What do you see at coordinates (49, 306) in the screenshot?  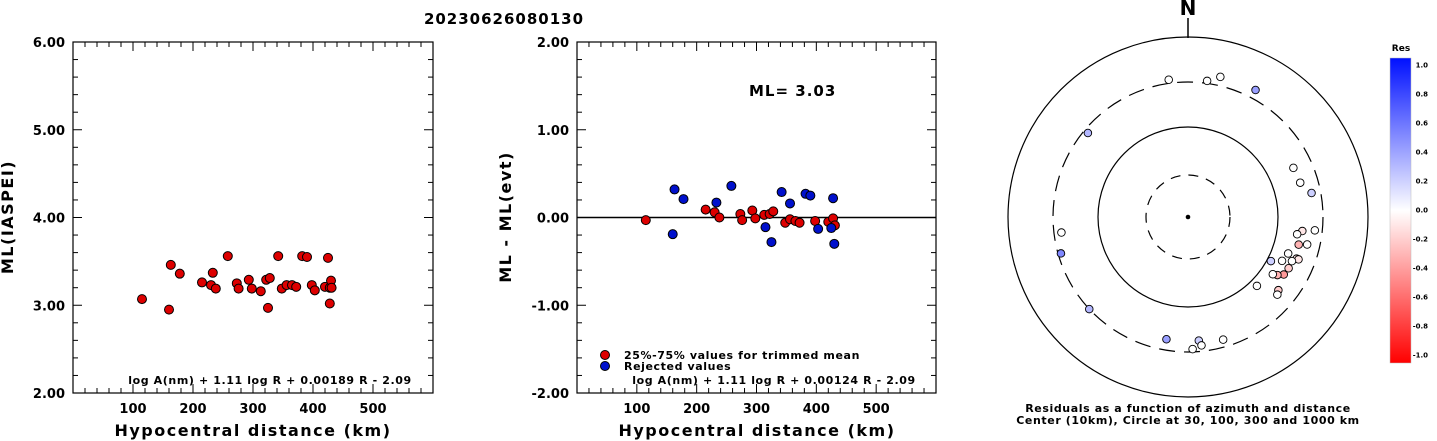 I see `left-y-tick-label: 3.00` at bounding box center [49, 306].